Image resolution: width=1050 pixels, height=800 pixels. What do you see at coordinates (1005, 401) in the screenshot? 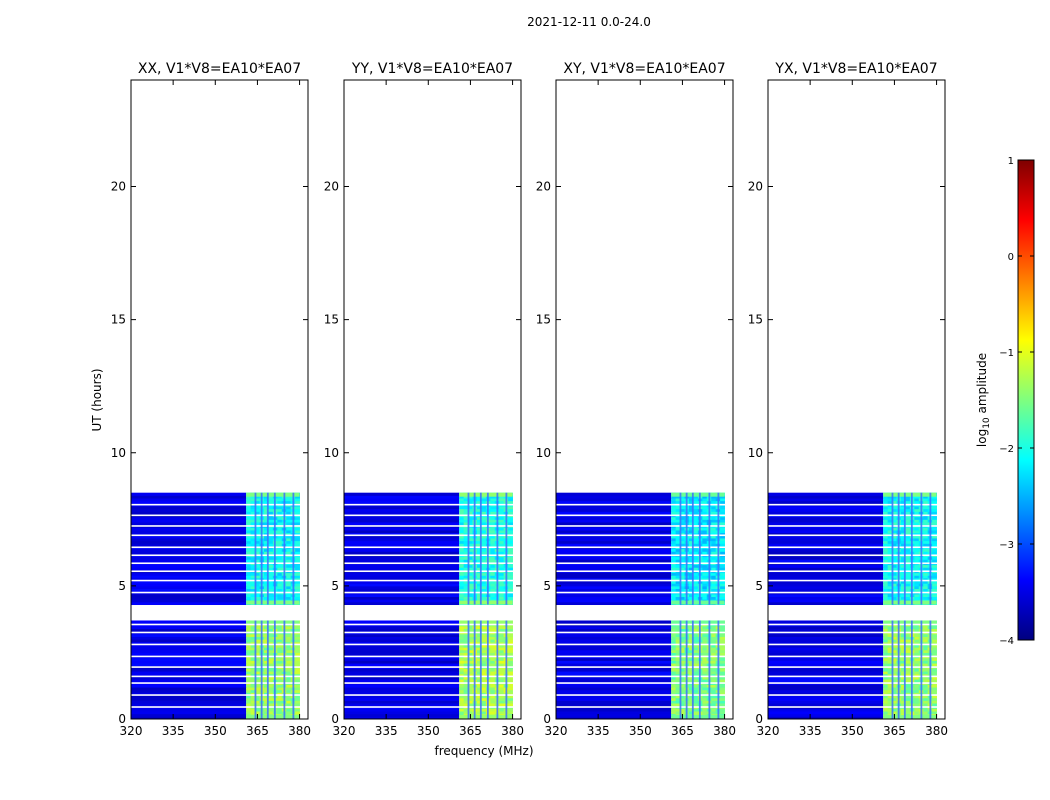
I see `colorbar: 10−1−2−3−4 log10 amplitude` at bounding box center [1005, 401].